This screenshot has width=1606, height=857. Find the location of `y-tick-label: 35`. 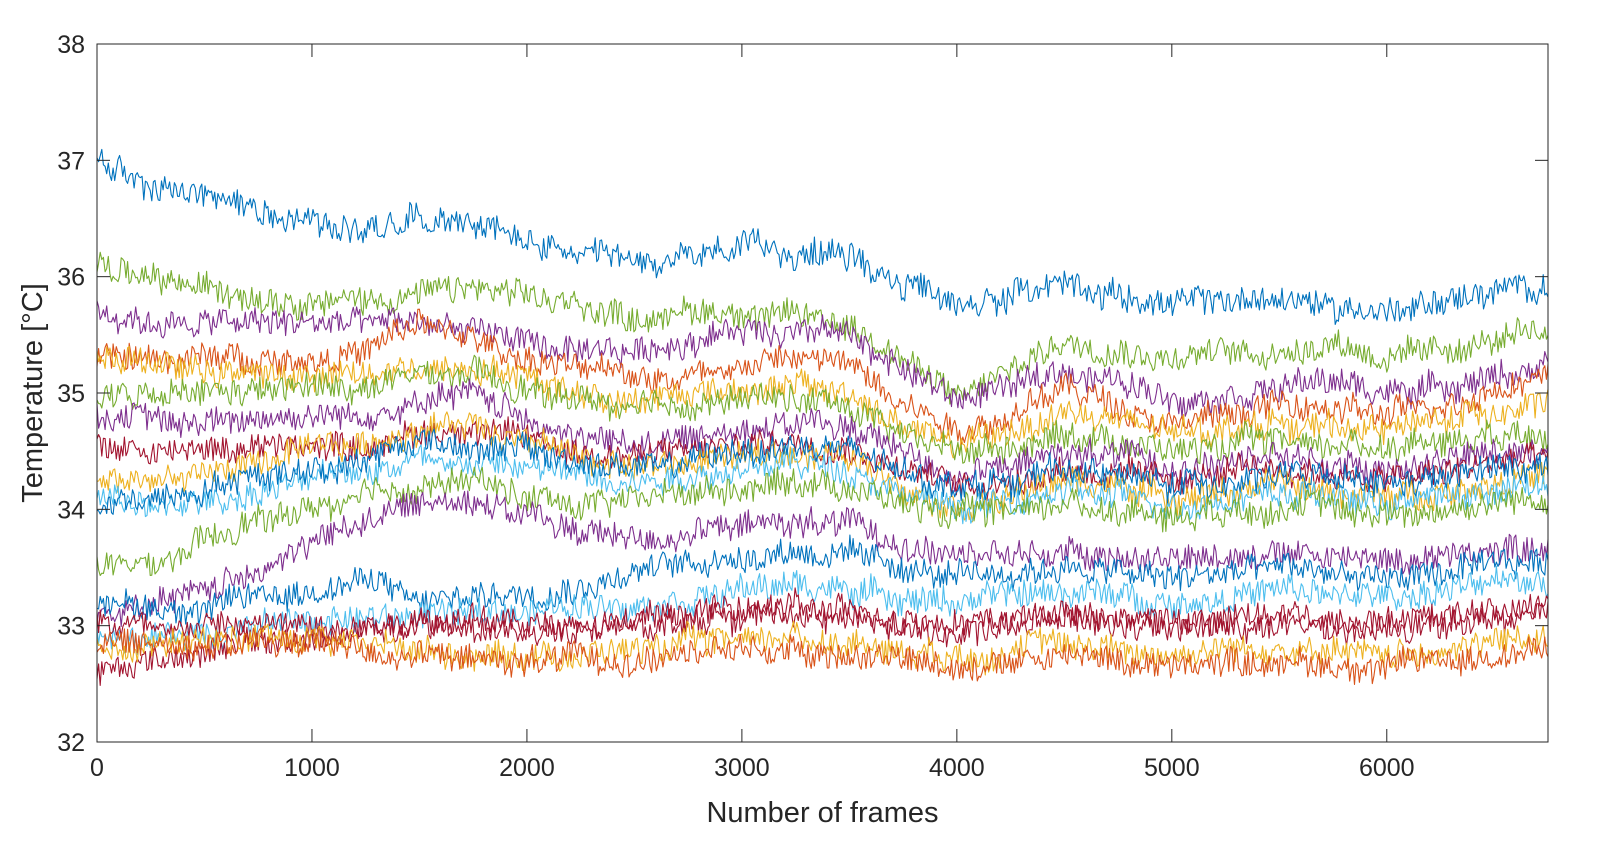

y-tick-label: 35 is located at coordinates (71, 394).